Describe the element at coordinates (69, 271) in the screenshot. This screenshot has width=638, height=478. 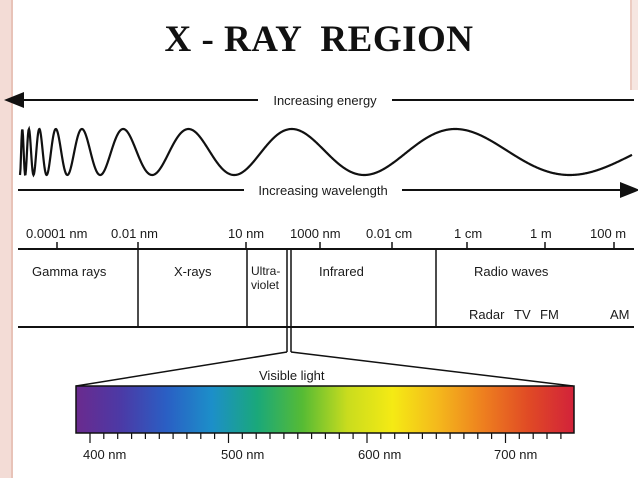
I see `region-gamma-label: Gamma rays` at that location.